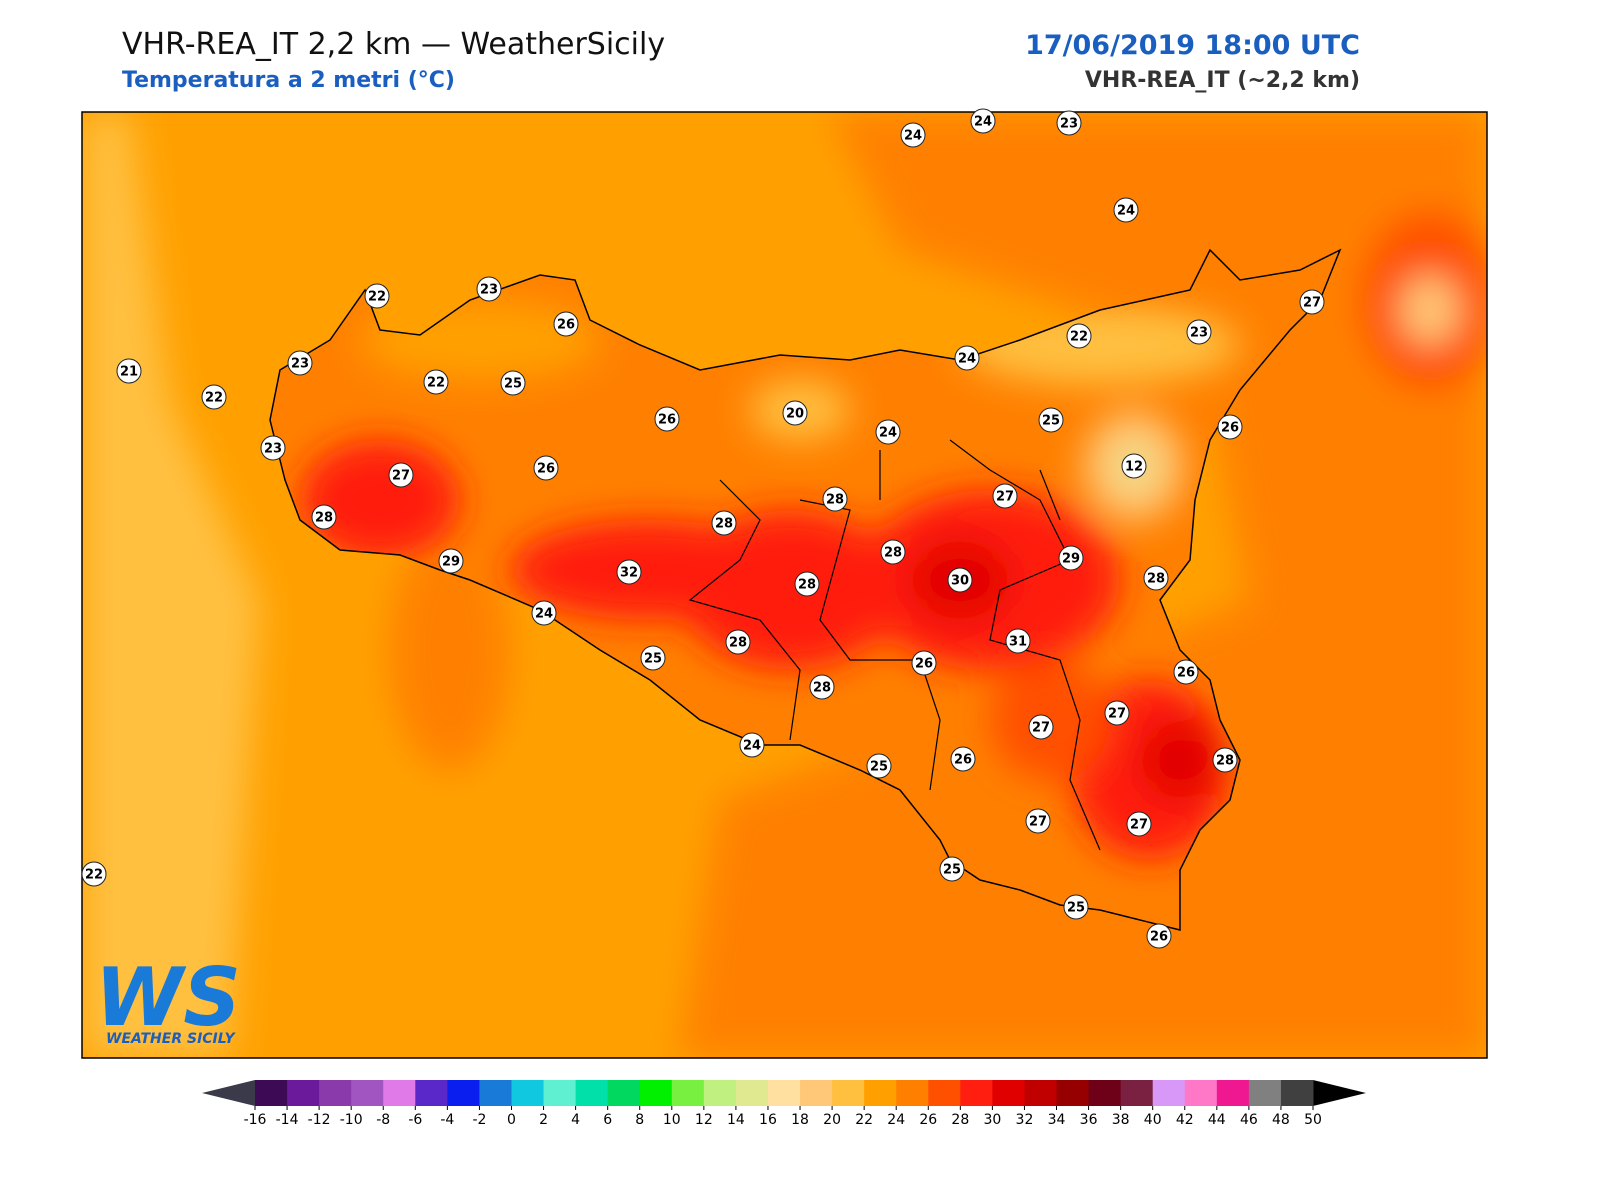  I want to click on station: 29, so click(1071, 558).